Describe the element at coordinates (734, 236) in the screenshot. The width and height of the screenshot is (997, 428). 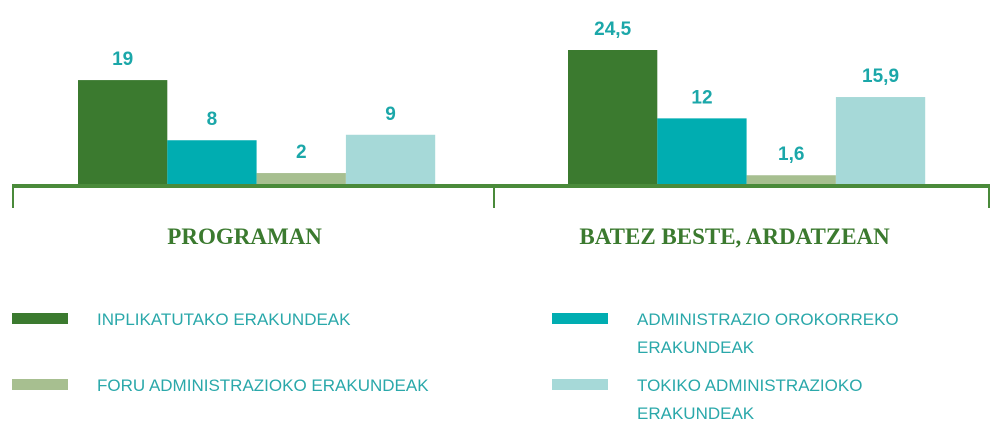
I see `category-label: BATEZ BESTE, ARDATZEAN` at that location.